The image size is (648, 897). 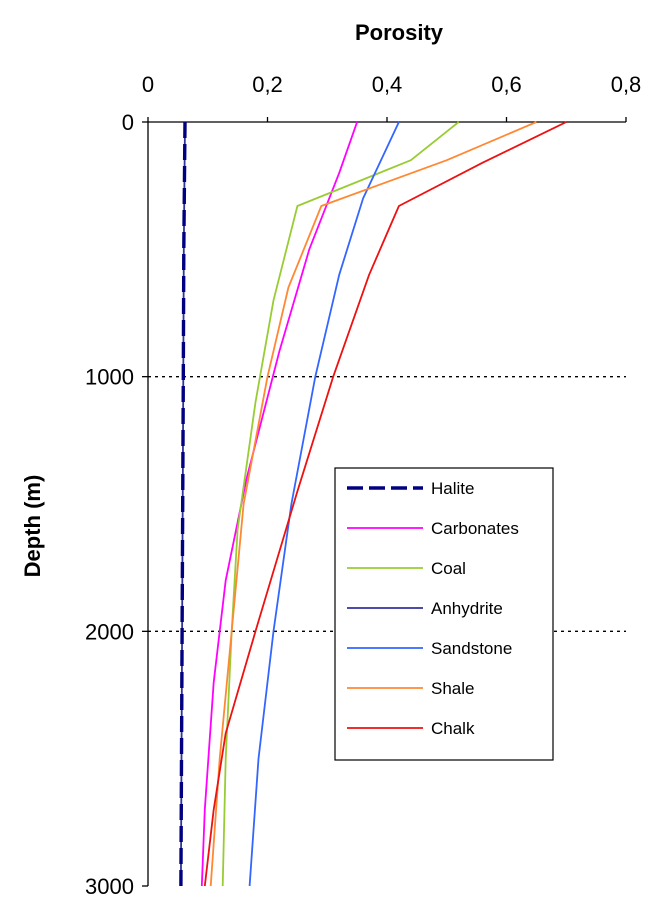 I want to click on legend-label-carbonates: Carbonates, so click(x=475, y=528).